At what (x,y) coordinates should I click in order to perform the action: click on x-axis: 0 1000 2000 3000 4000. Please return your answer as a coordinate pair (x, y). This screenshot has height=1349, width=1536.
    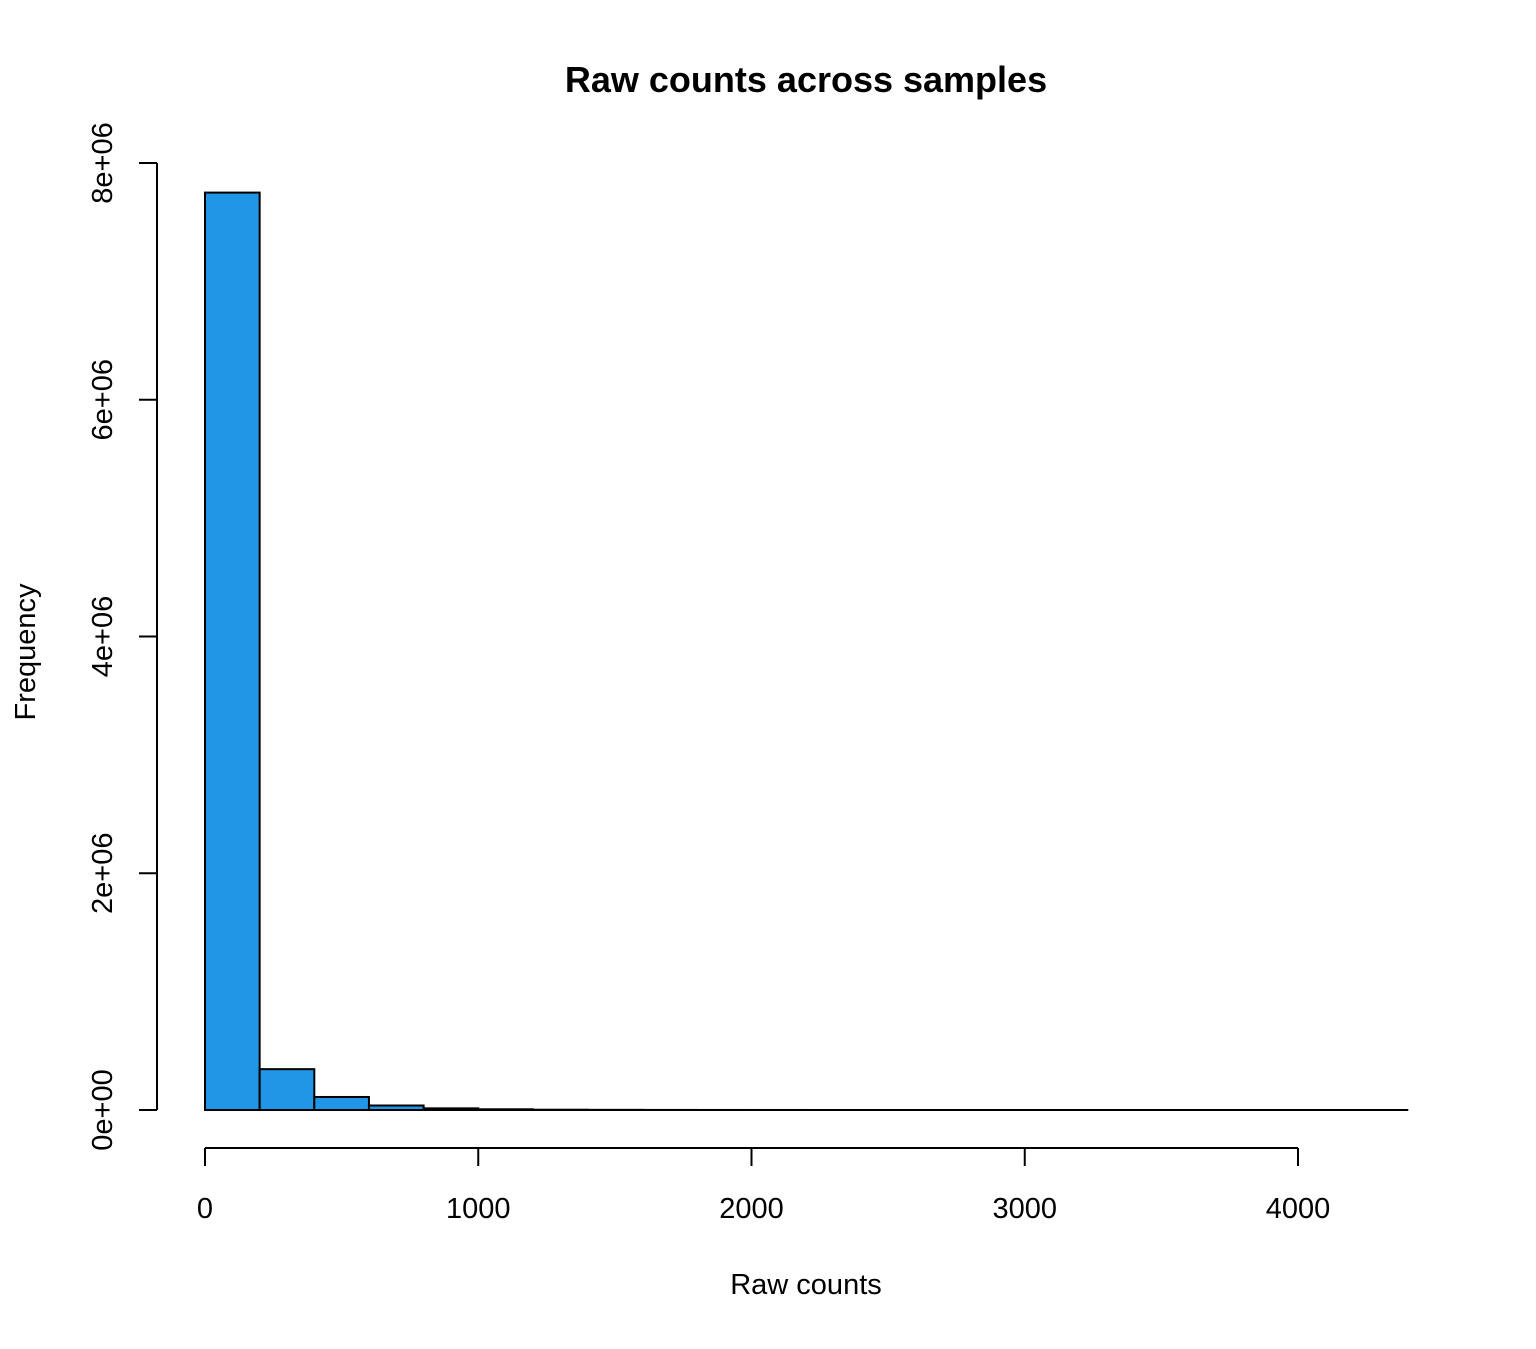
    Looking at the image, I should click on (763, 1186).